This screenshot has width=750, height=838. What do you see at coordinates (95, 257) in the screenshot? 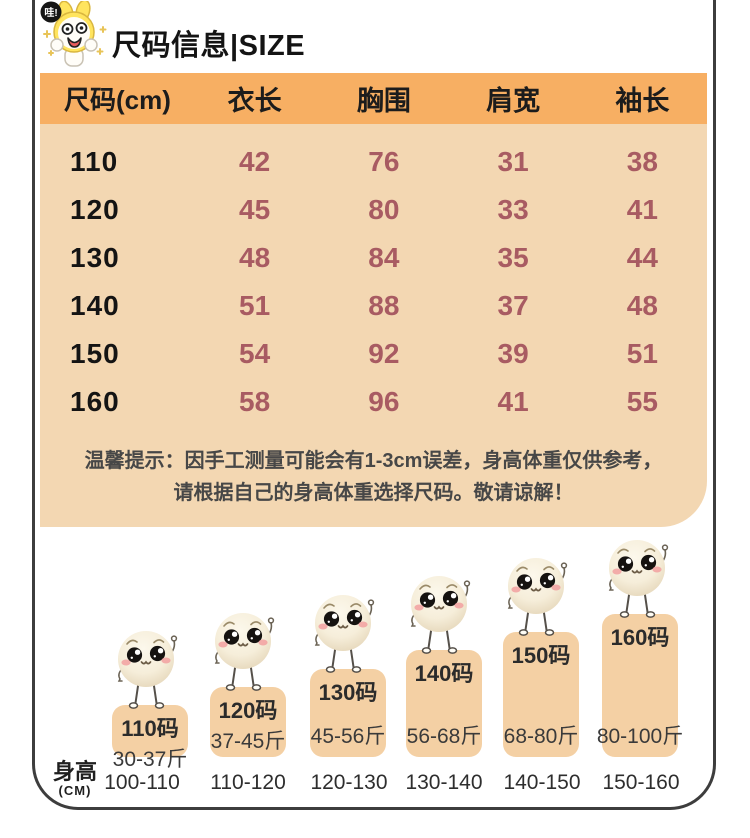
I see `cell-size: 130` at bounding box center [95, 257].